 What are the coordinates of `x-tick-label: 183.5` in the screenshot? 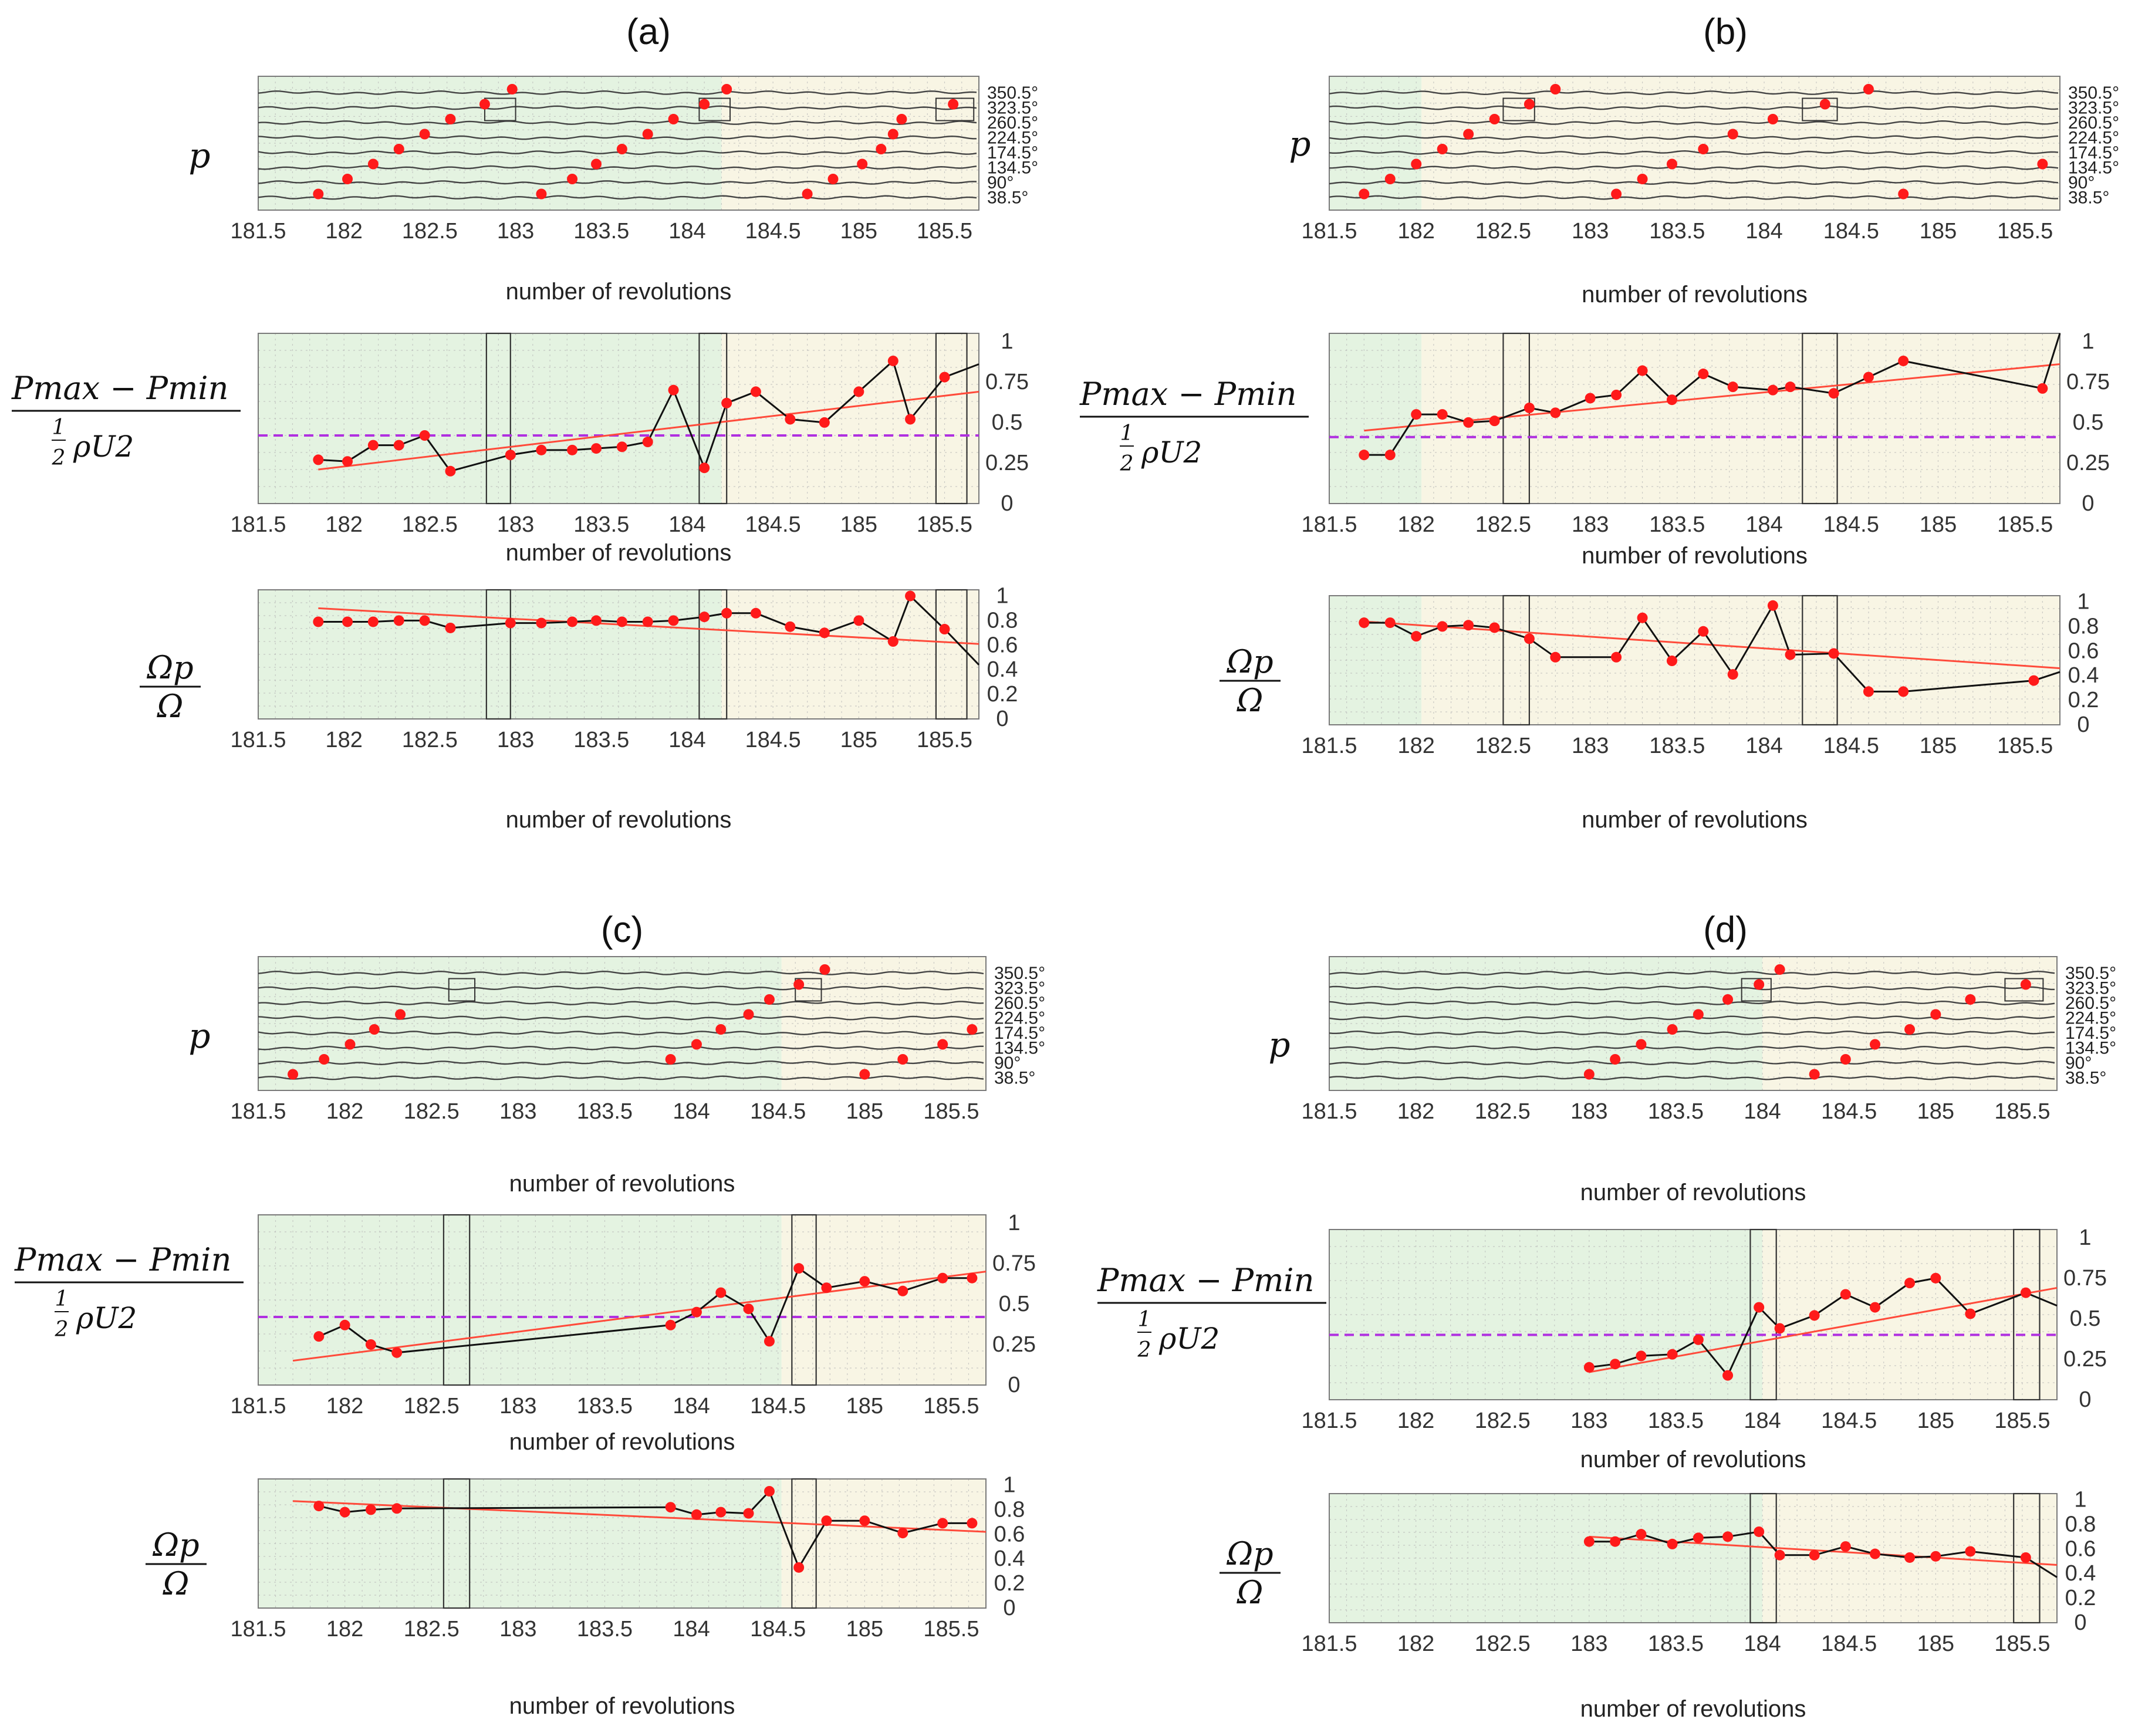 It's located at (1676, 1421).